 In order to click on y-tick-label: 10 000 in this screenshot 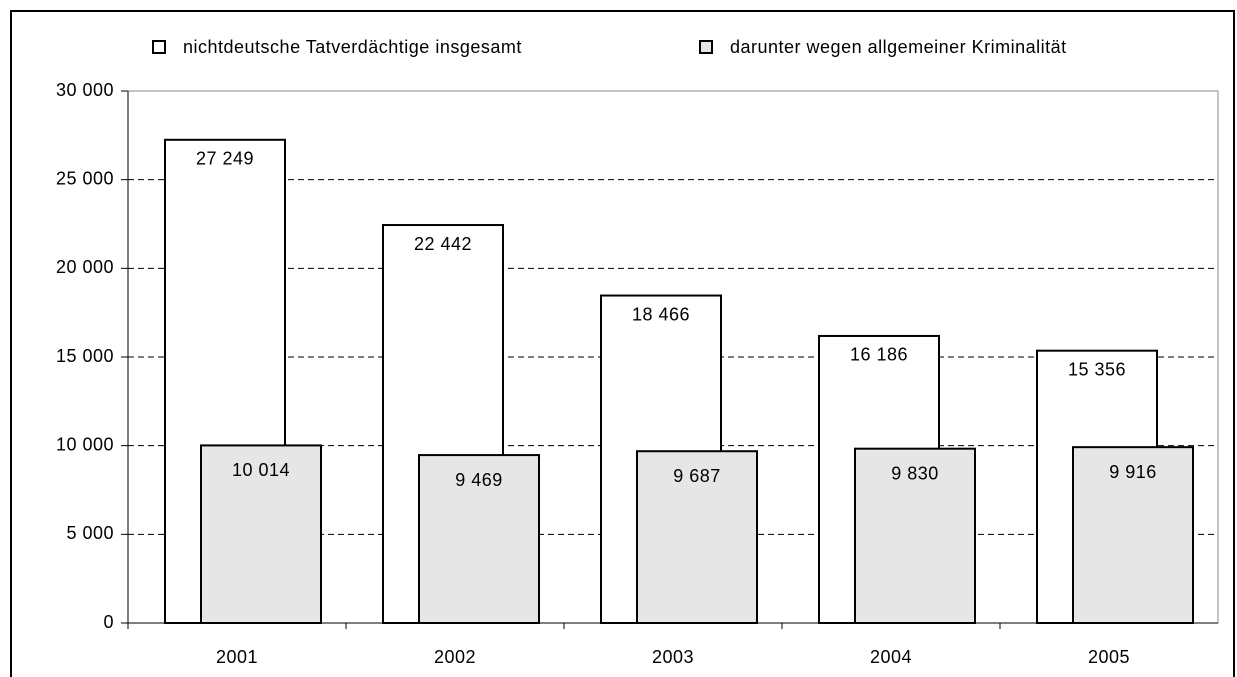, I will do `click(85, 444)`.